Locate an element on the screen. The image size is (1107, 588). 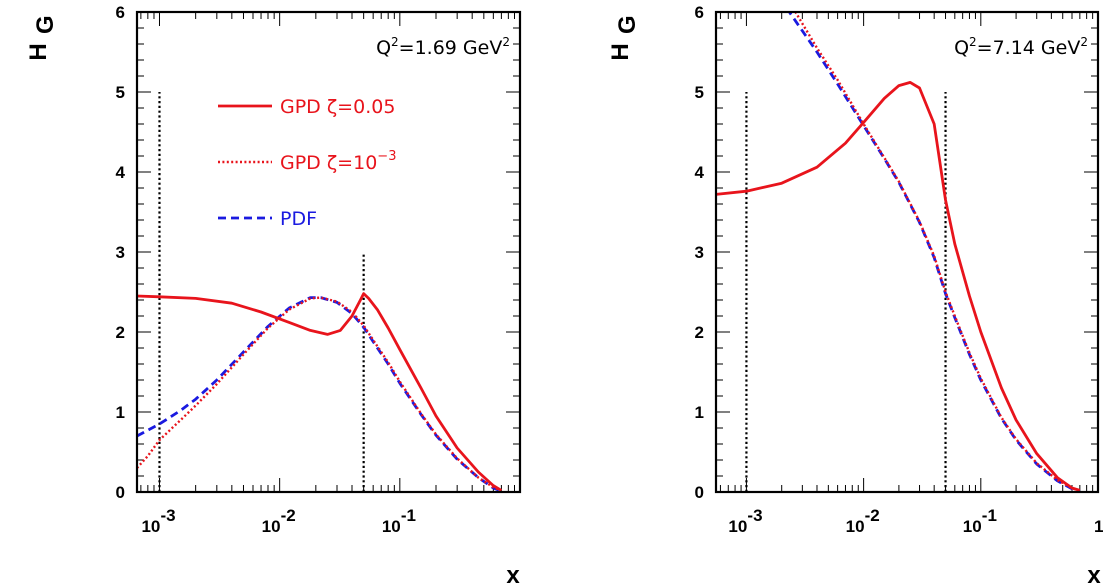
series-line-dotted is located at coordinates (319, 394).